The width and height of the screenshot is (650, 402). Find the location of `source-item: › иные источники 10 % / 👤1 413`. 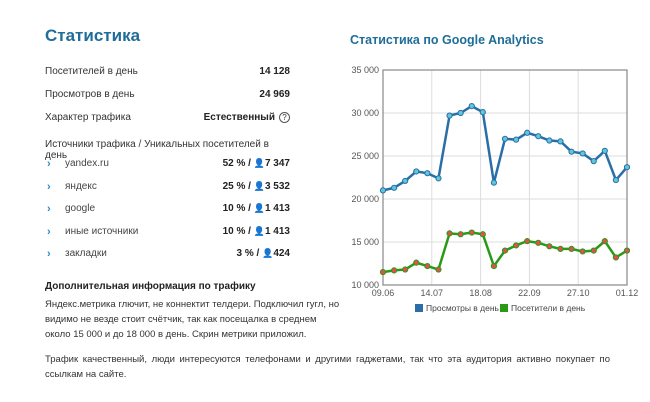

source-item: › иные источники 10 % / 👤1 413 is located at coordinates (168, 231).